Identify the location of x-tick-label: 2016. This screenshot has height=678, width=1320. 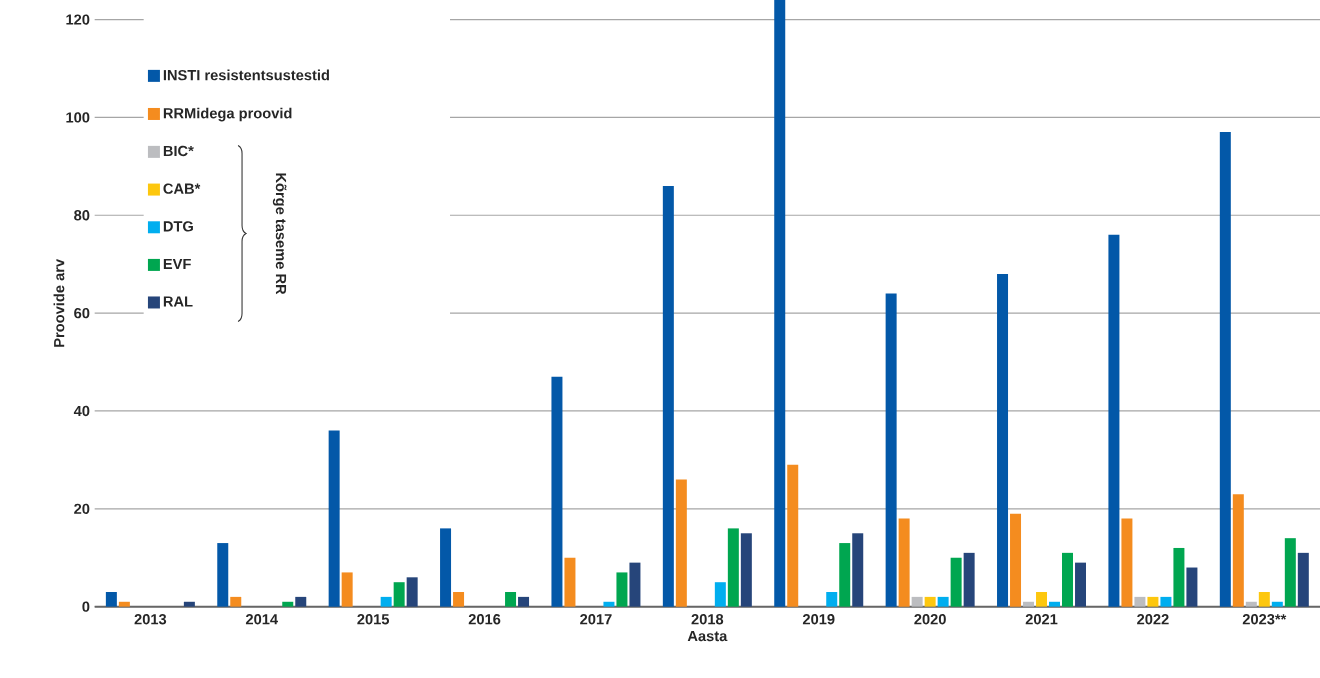
(484, 619).